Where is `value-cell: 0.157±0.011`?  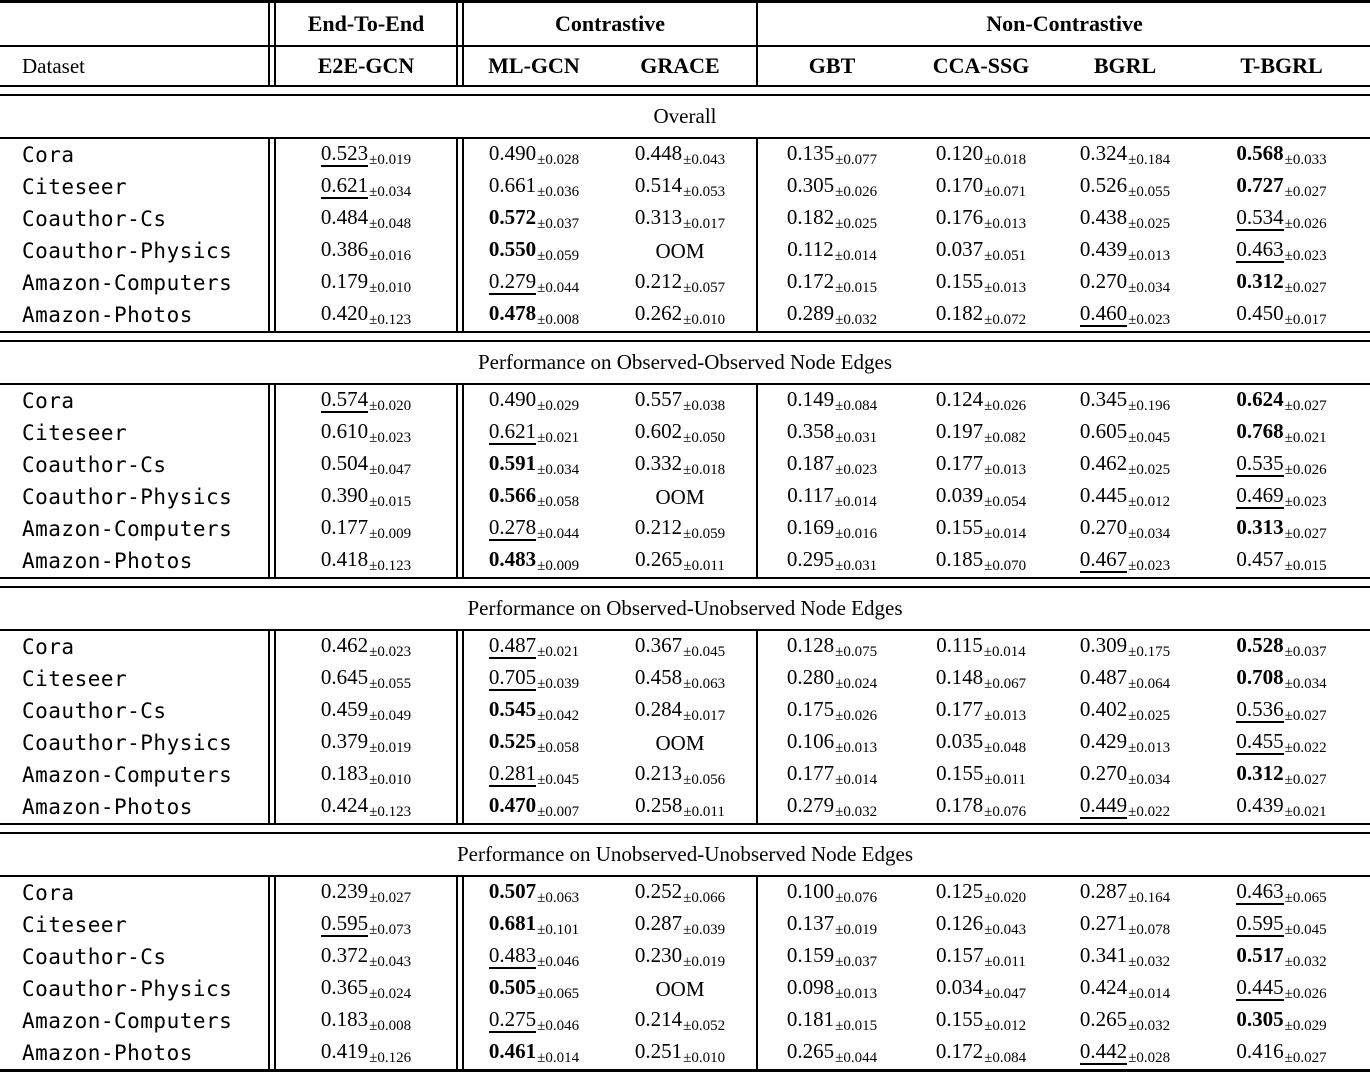
value-cell: 0.157±0.011 is located at coordinates (981, 957).